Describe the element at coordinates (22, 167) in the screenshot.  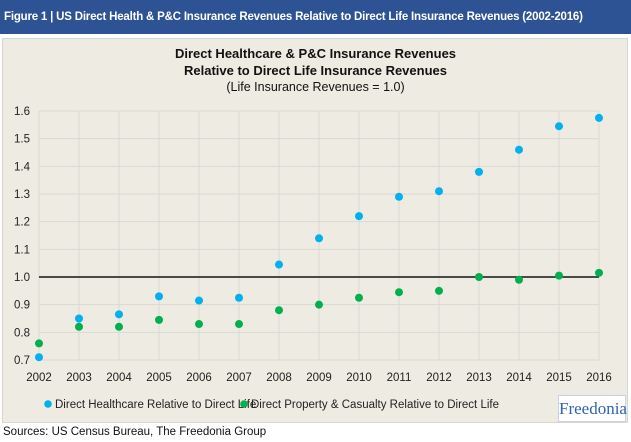
I see `y-tick-label: 1.4` at that location.